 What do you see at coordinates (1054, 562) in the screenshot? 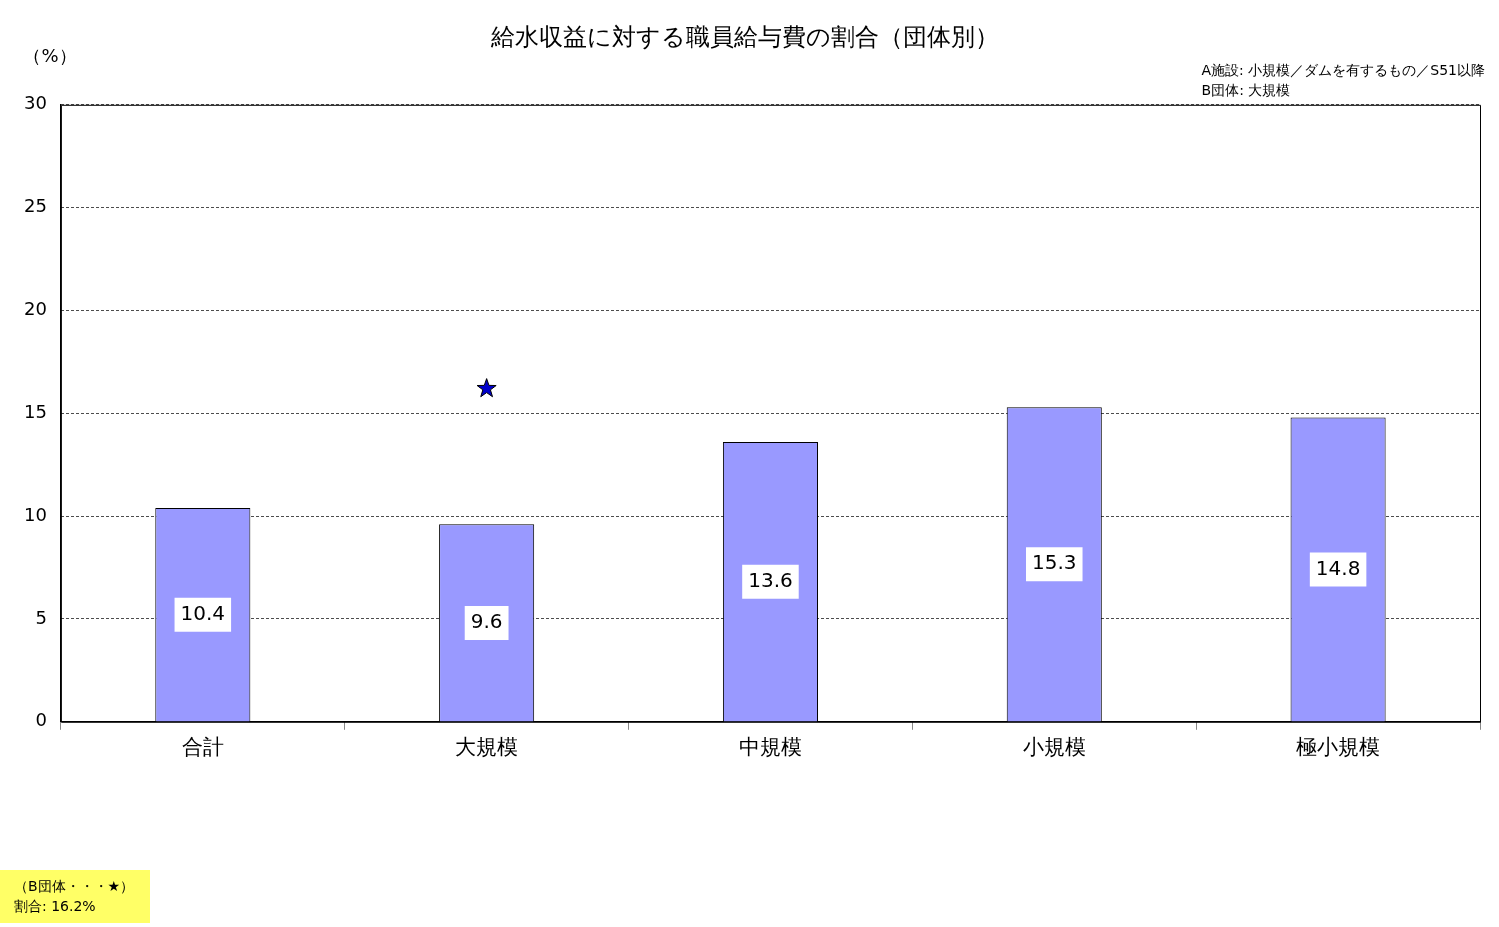
I see `data-label: 15.3` at bounding box center [1054, 562].